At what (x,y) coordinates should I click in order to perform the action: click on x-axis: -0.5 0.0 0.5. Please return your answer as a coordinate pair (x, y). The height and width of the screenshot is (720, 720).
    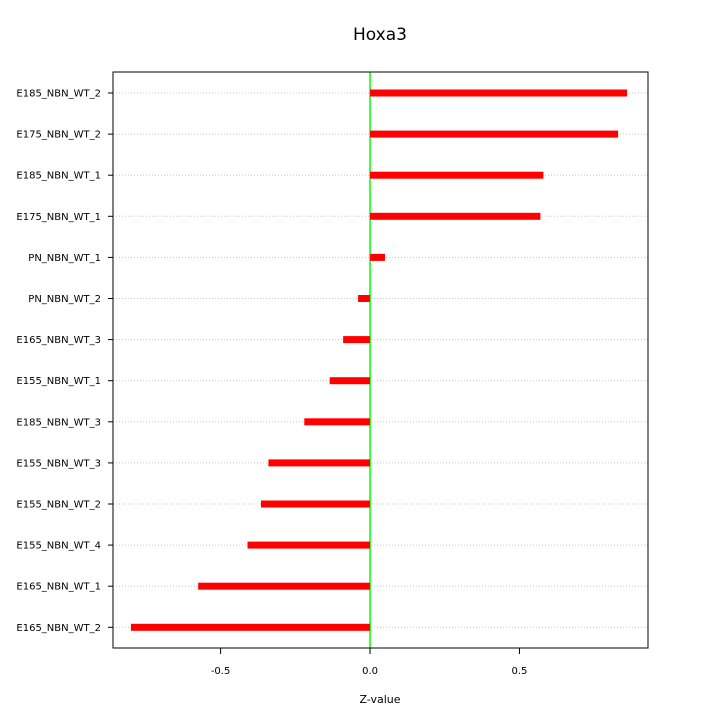
    Looking at the image, I should click on (369, 662).